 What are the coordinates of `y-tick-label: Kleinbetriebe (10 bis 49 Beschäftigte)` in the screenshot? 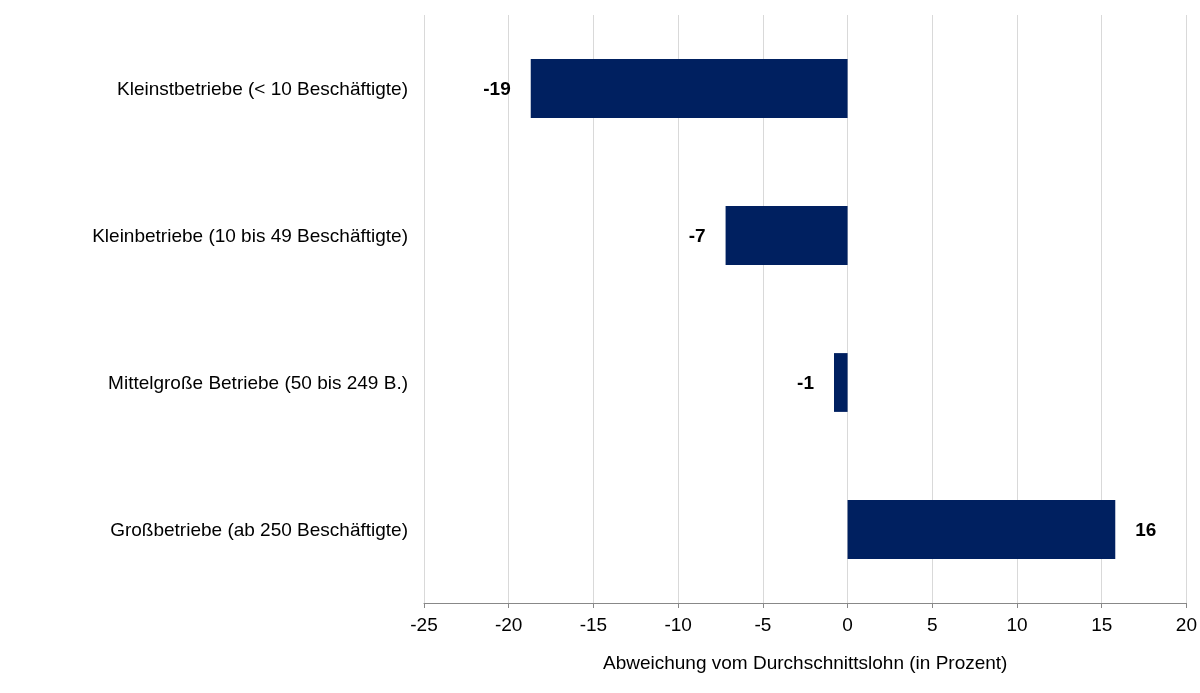 It's located at (250, 235).